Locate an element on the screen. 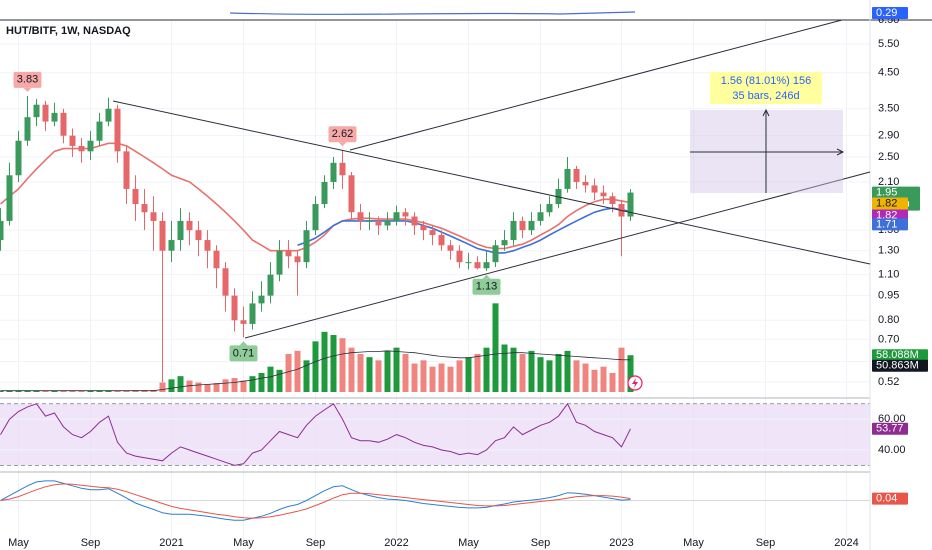 Image resolution: width=932 pixels, height=550 pixels. y-tick-label: 1.30 is located at coordinates (888, 251).